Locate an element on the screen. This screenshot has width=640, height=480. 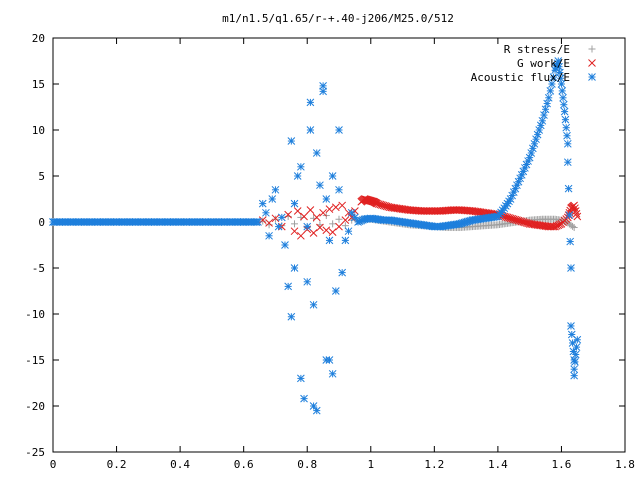
x-tick-label: 1.8 is located at coordinates (625, 464).